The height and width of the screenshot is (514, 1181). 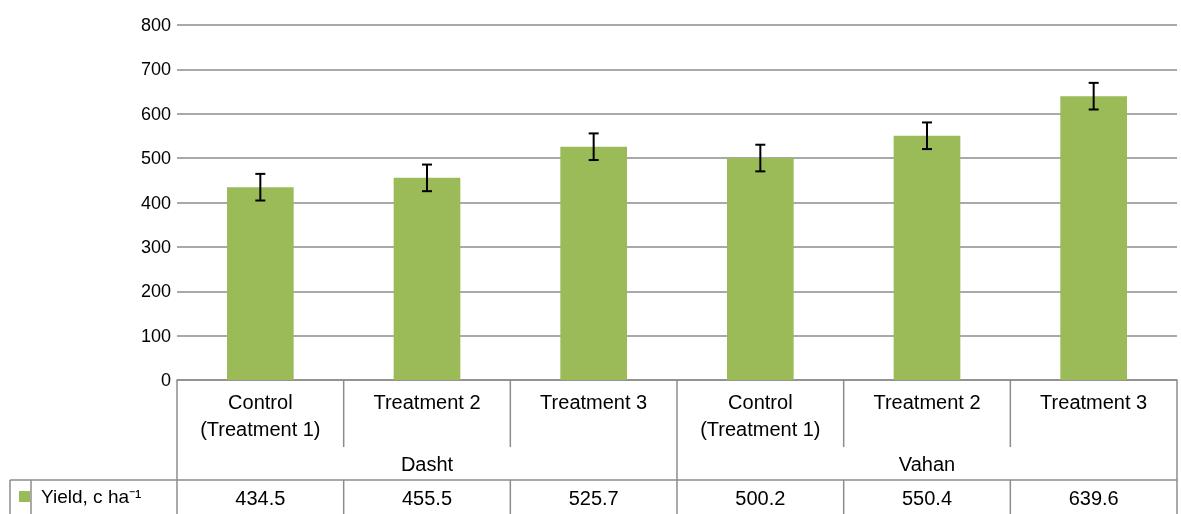 What do you see at coordinates (593, 498) in the screenshot?
I see `data-label: 525.7` at bounding box center [593, 498].